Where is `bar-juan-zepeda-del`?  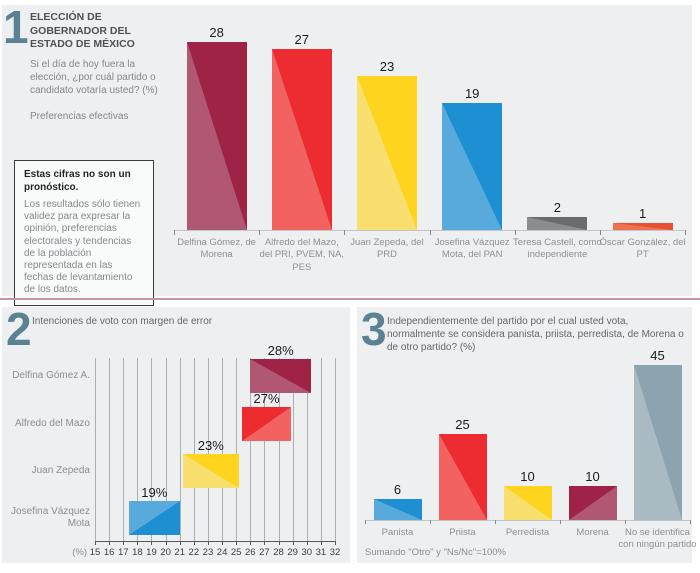
bar-juan-zepeda-del is located at coordinates (387, 152).